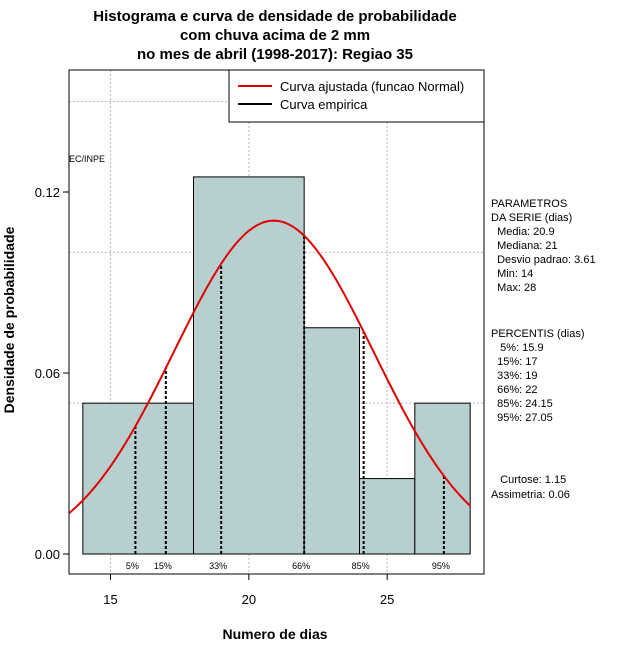 Image resolution: width=640 pixels, height=660 pixels. I want to click on param-line: Min: 14, so click(512, 274).